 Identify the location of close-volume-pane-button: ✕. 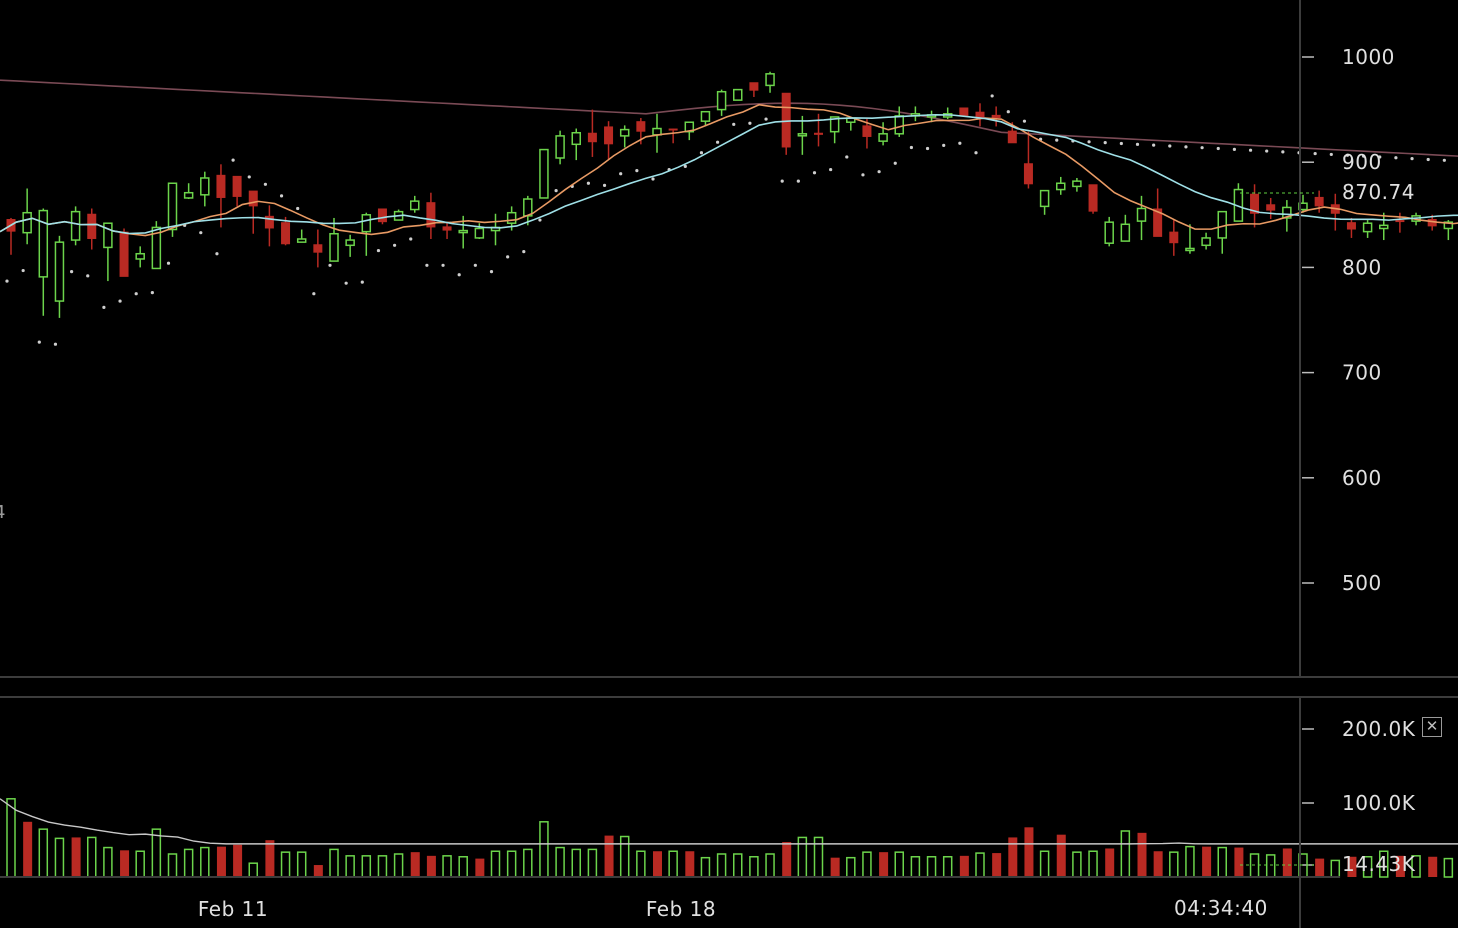
(1432, 727).